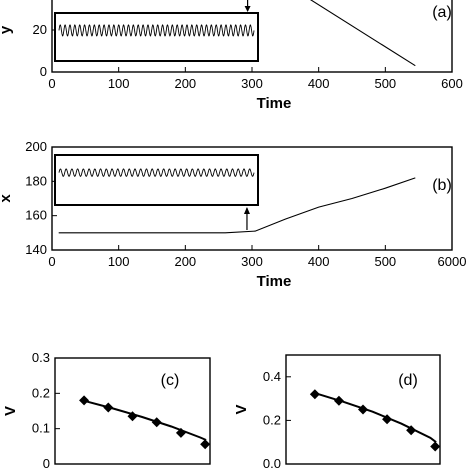 The height and width of the screenshot is (474, 474). I want to click on y-tick-label: 0.1, so click(41, 428).